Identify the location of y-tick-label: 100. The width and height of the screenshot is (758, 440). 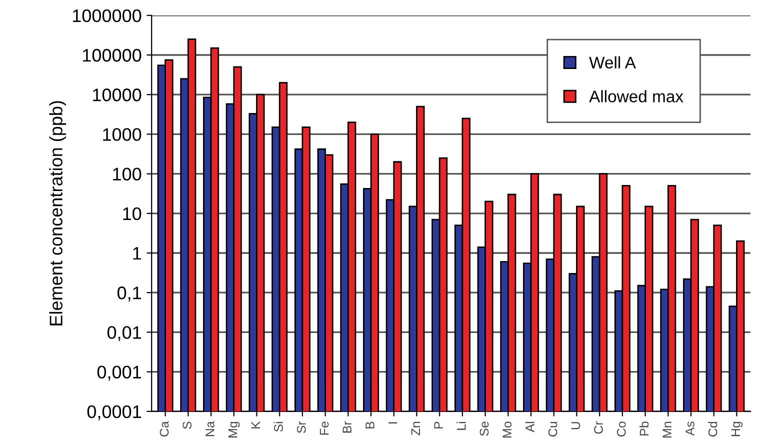
(127, 174).